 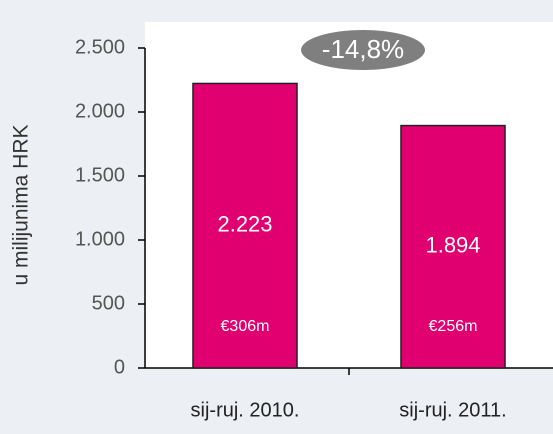 What do you see at coordinates (453, 326) in the screenshot?
I see `sub-label: €256m` at bounding box center [453, 326].